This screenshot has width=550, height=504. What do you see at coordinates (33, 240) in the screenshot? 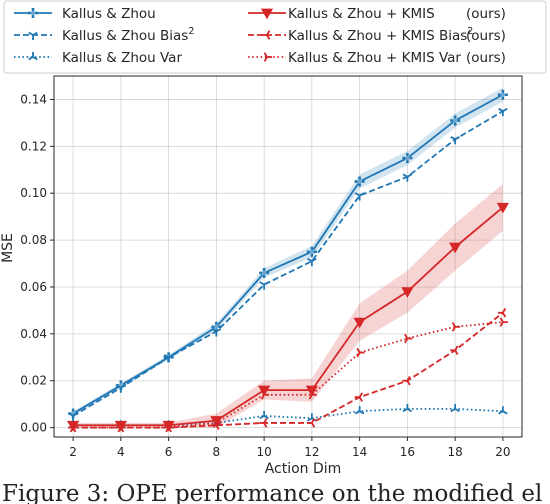
I see `y-tick-label: 0.08` at bounding box center [33, 240].